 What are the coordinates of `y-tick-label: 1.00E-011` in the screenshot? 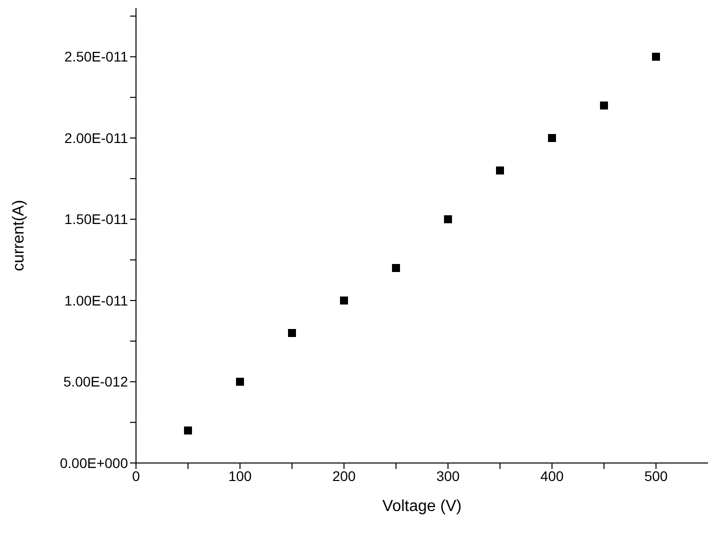 It's located at (96, 300).